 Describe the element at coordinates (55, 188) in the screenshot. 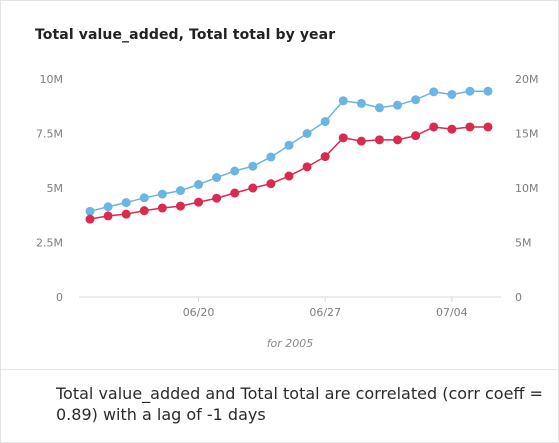

I see `y-left-tick-label: 5M` at that location.